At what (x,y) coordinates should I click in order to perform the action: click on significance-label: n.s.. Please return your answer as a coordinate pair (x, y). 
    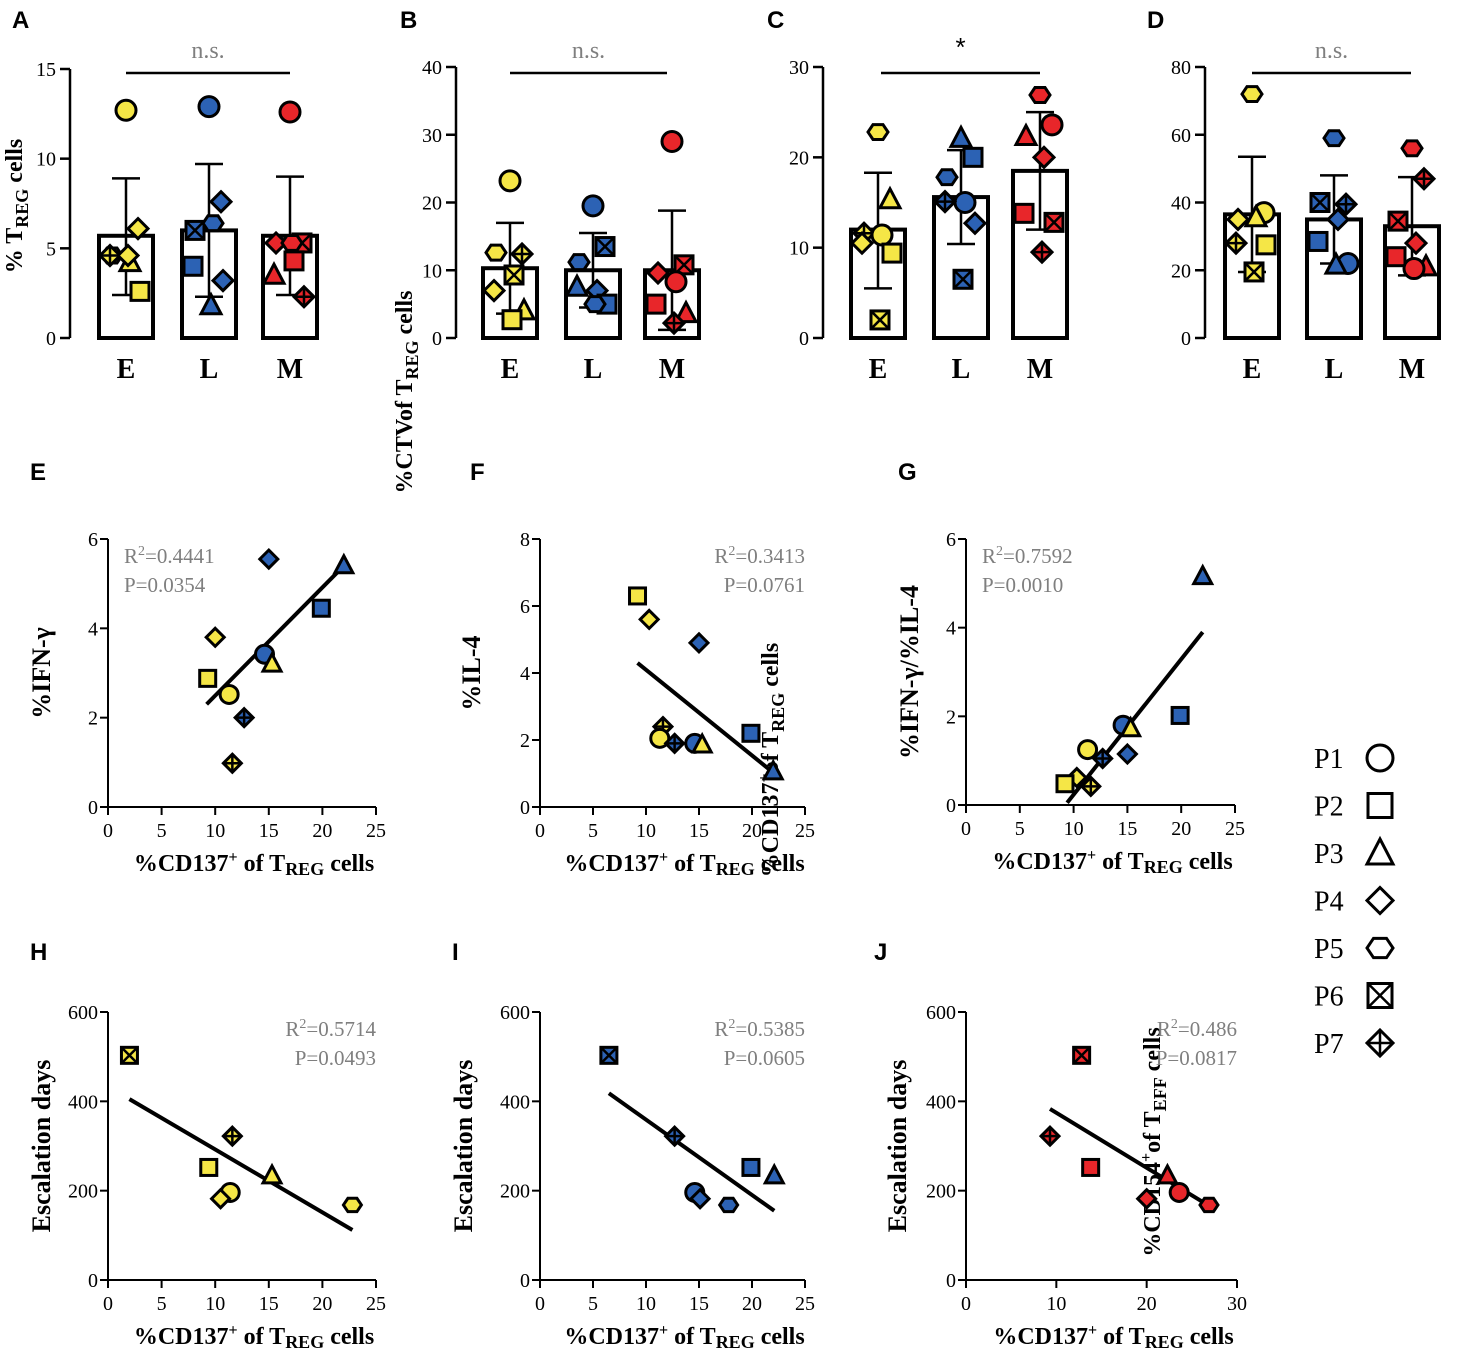
    Looking at the image, I should click on (207, 51).